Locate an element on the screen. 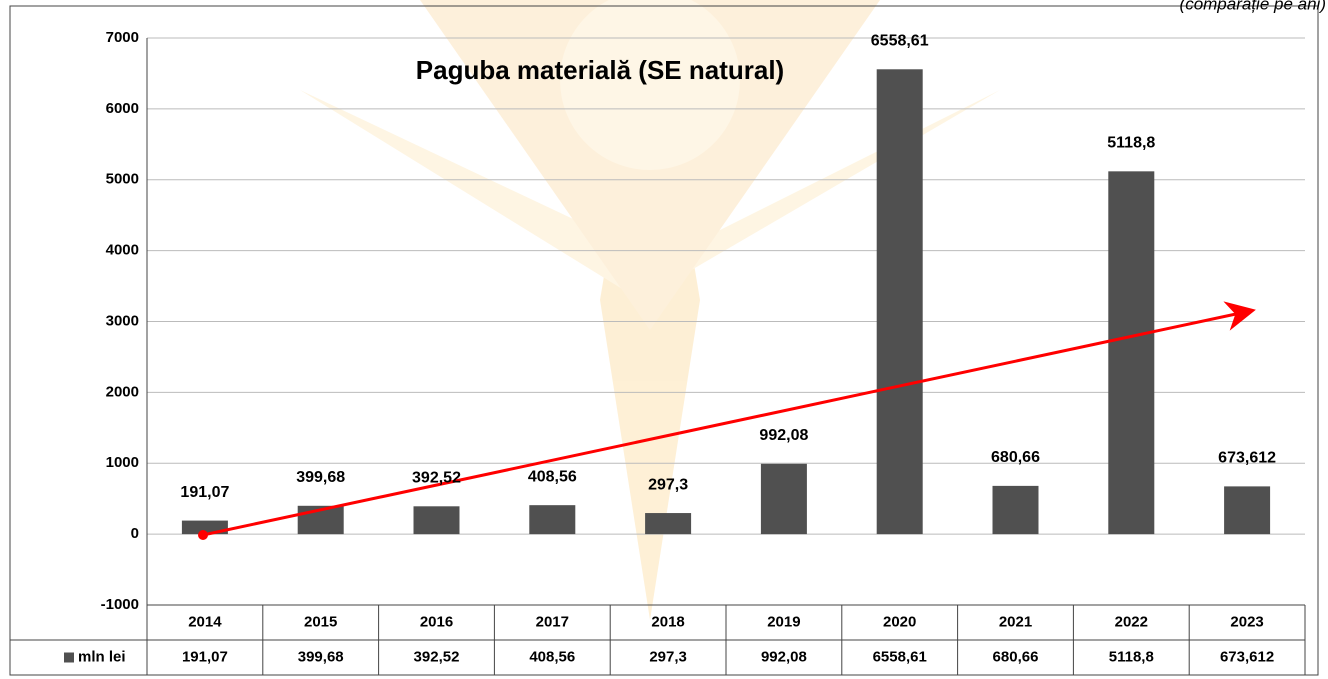  chart-title: Paguba materială (SE natural) is located at coordinates (600, 70).